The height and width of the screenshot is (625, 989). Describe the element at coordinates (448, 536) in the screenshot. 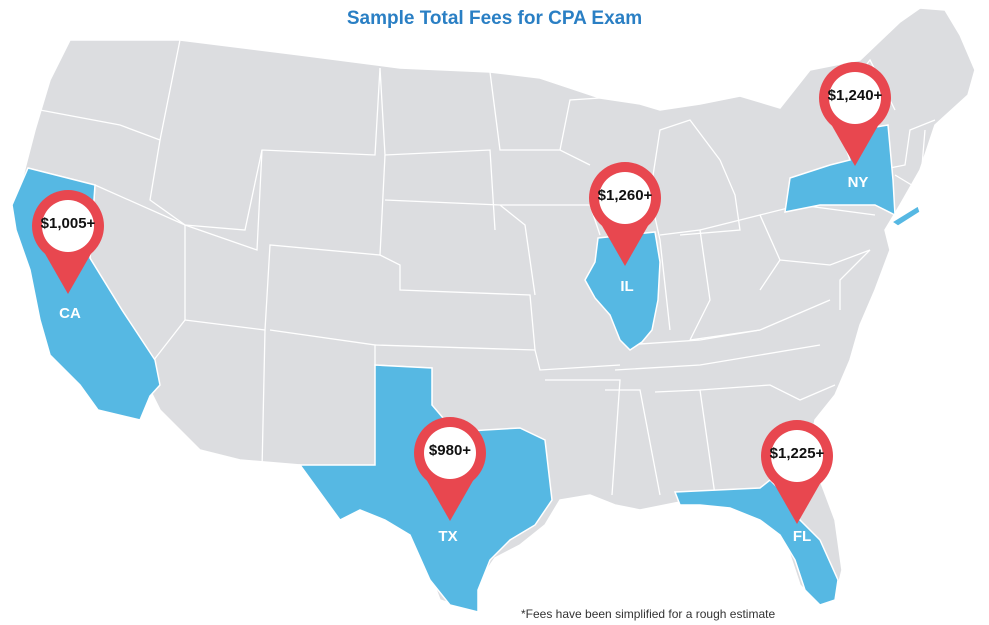

I see `state-label-tx: TX` at that location.